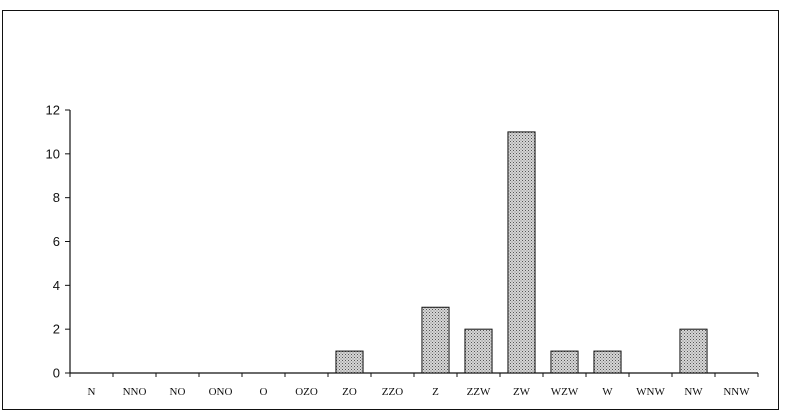 The image size is (795, 414). What do you see at coordinates (56, 197) in the screenshot?
I see `y-tick-label: 8` at bounding box center [56, 197].